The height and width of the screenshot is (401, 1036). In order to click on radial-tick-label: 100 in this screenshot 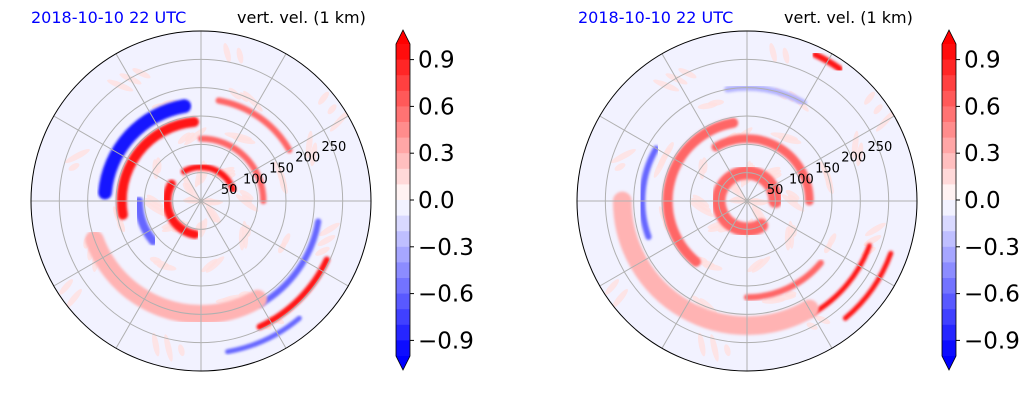, I will do `click(801, 179)`.